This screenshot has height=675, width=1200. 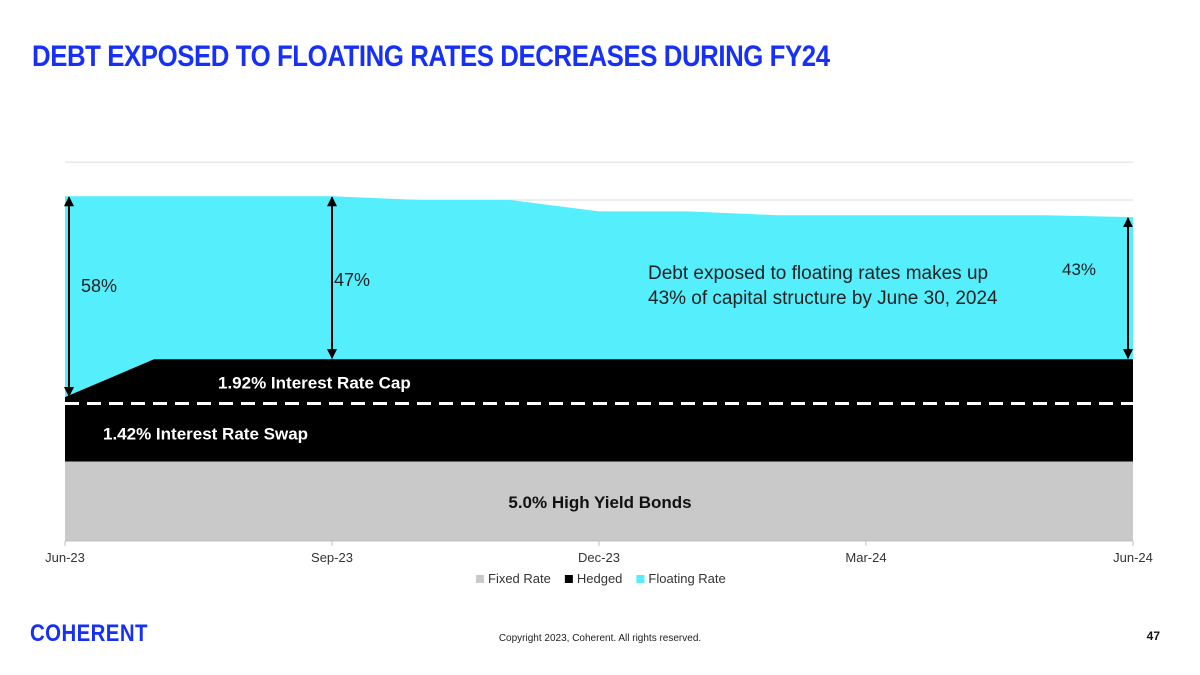 What do you see at coordinates (89, 633) in the screenshot?
I see `coherent-logo: COHERENT` at bounding box center [89, 633].